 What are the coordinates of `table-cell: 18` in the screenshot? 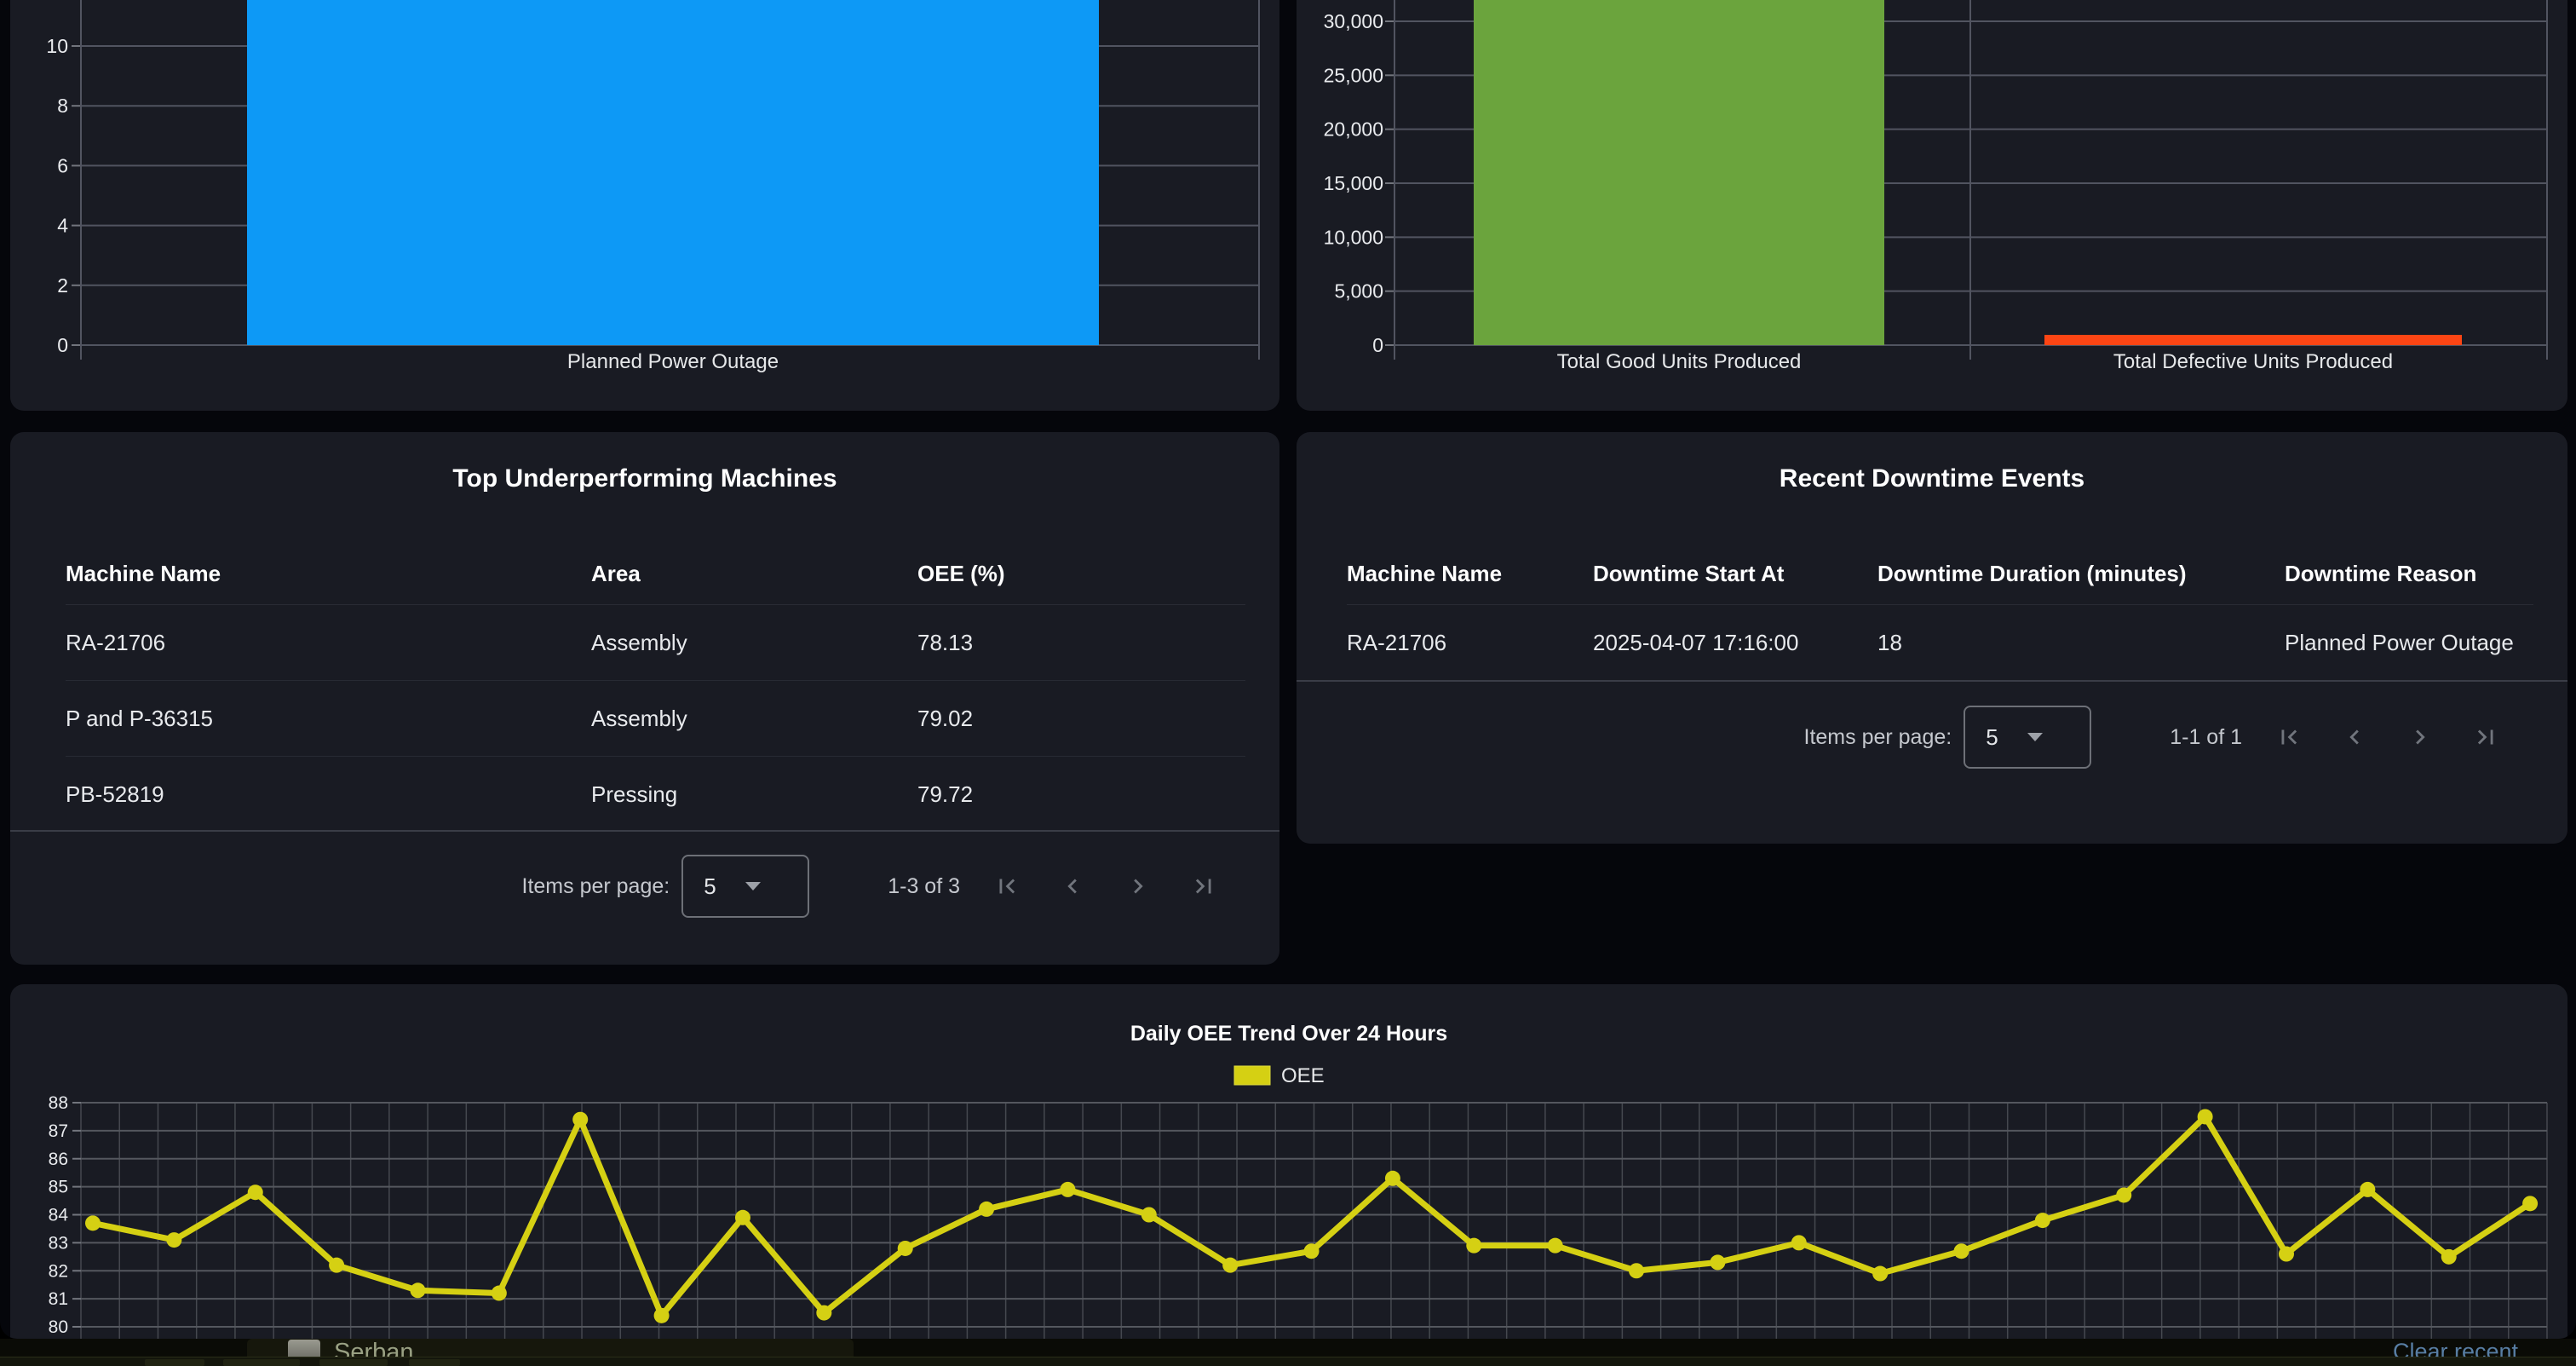 It's located at (1889, 642).